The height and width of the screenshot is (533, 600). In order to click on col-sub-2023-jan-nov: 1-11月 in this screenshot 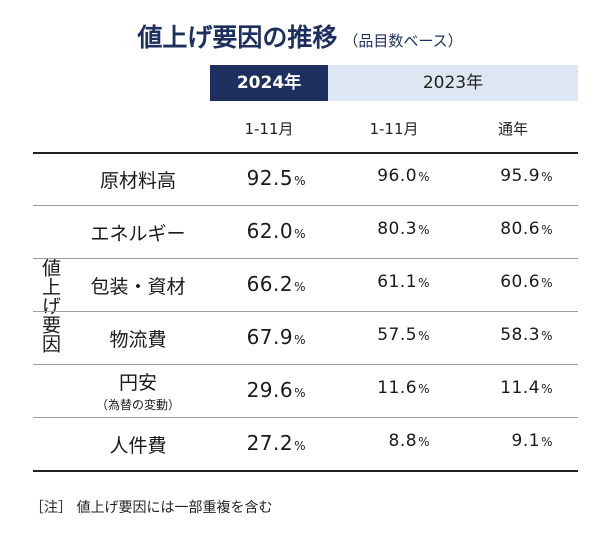, I will do `click(394, 129)`.